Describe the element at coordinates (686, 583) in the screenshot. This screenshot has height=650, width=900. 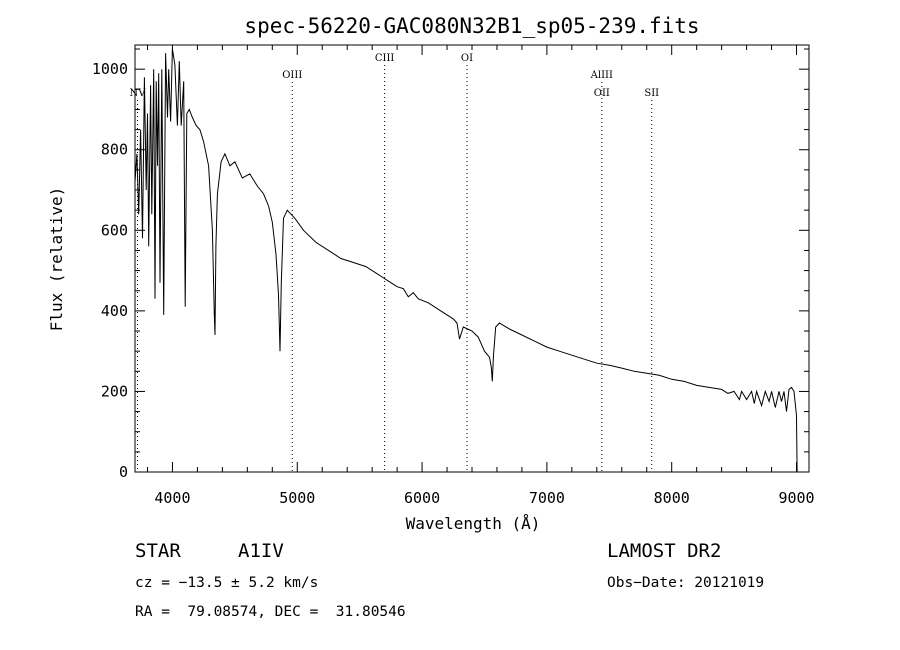
I see `observation-date: Obs−Date: 20121019` at that location.